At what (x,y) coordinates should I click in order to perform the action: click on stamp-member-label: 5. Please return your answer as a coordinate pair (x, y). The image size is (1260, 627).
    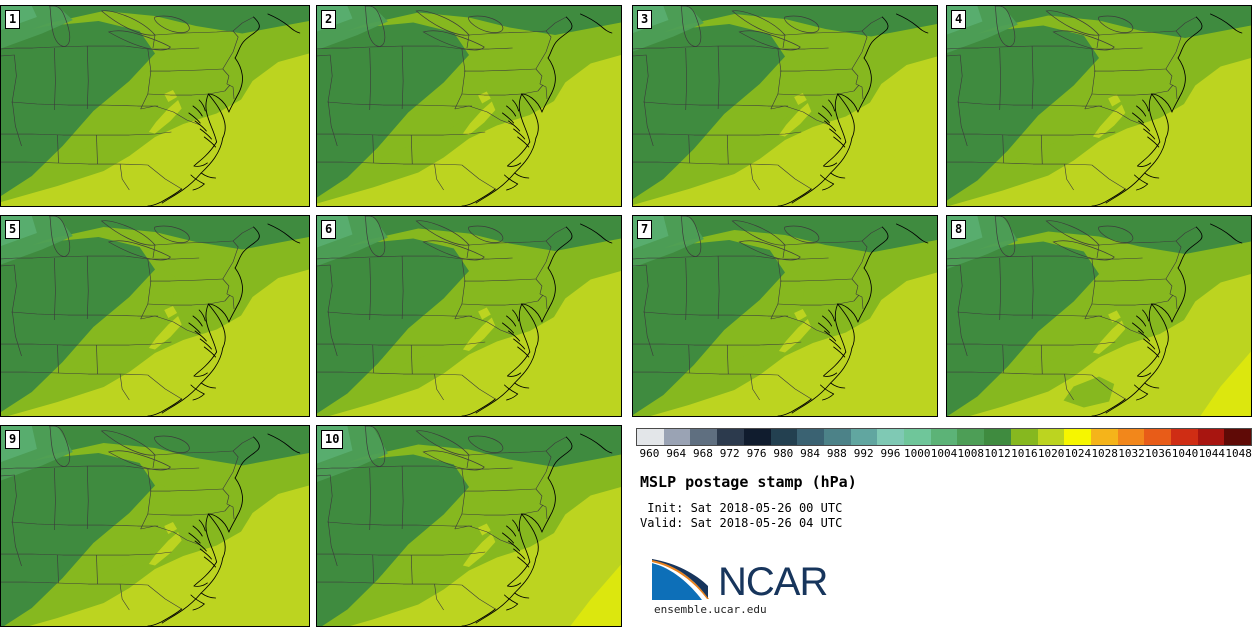
    Looking at the image, I should click on (13, 229).